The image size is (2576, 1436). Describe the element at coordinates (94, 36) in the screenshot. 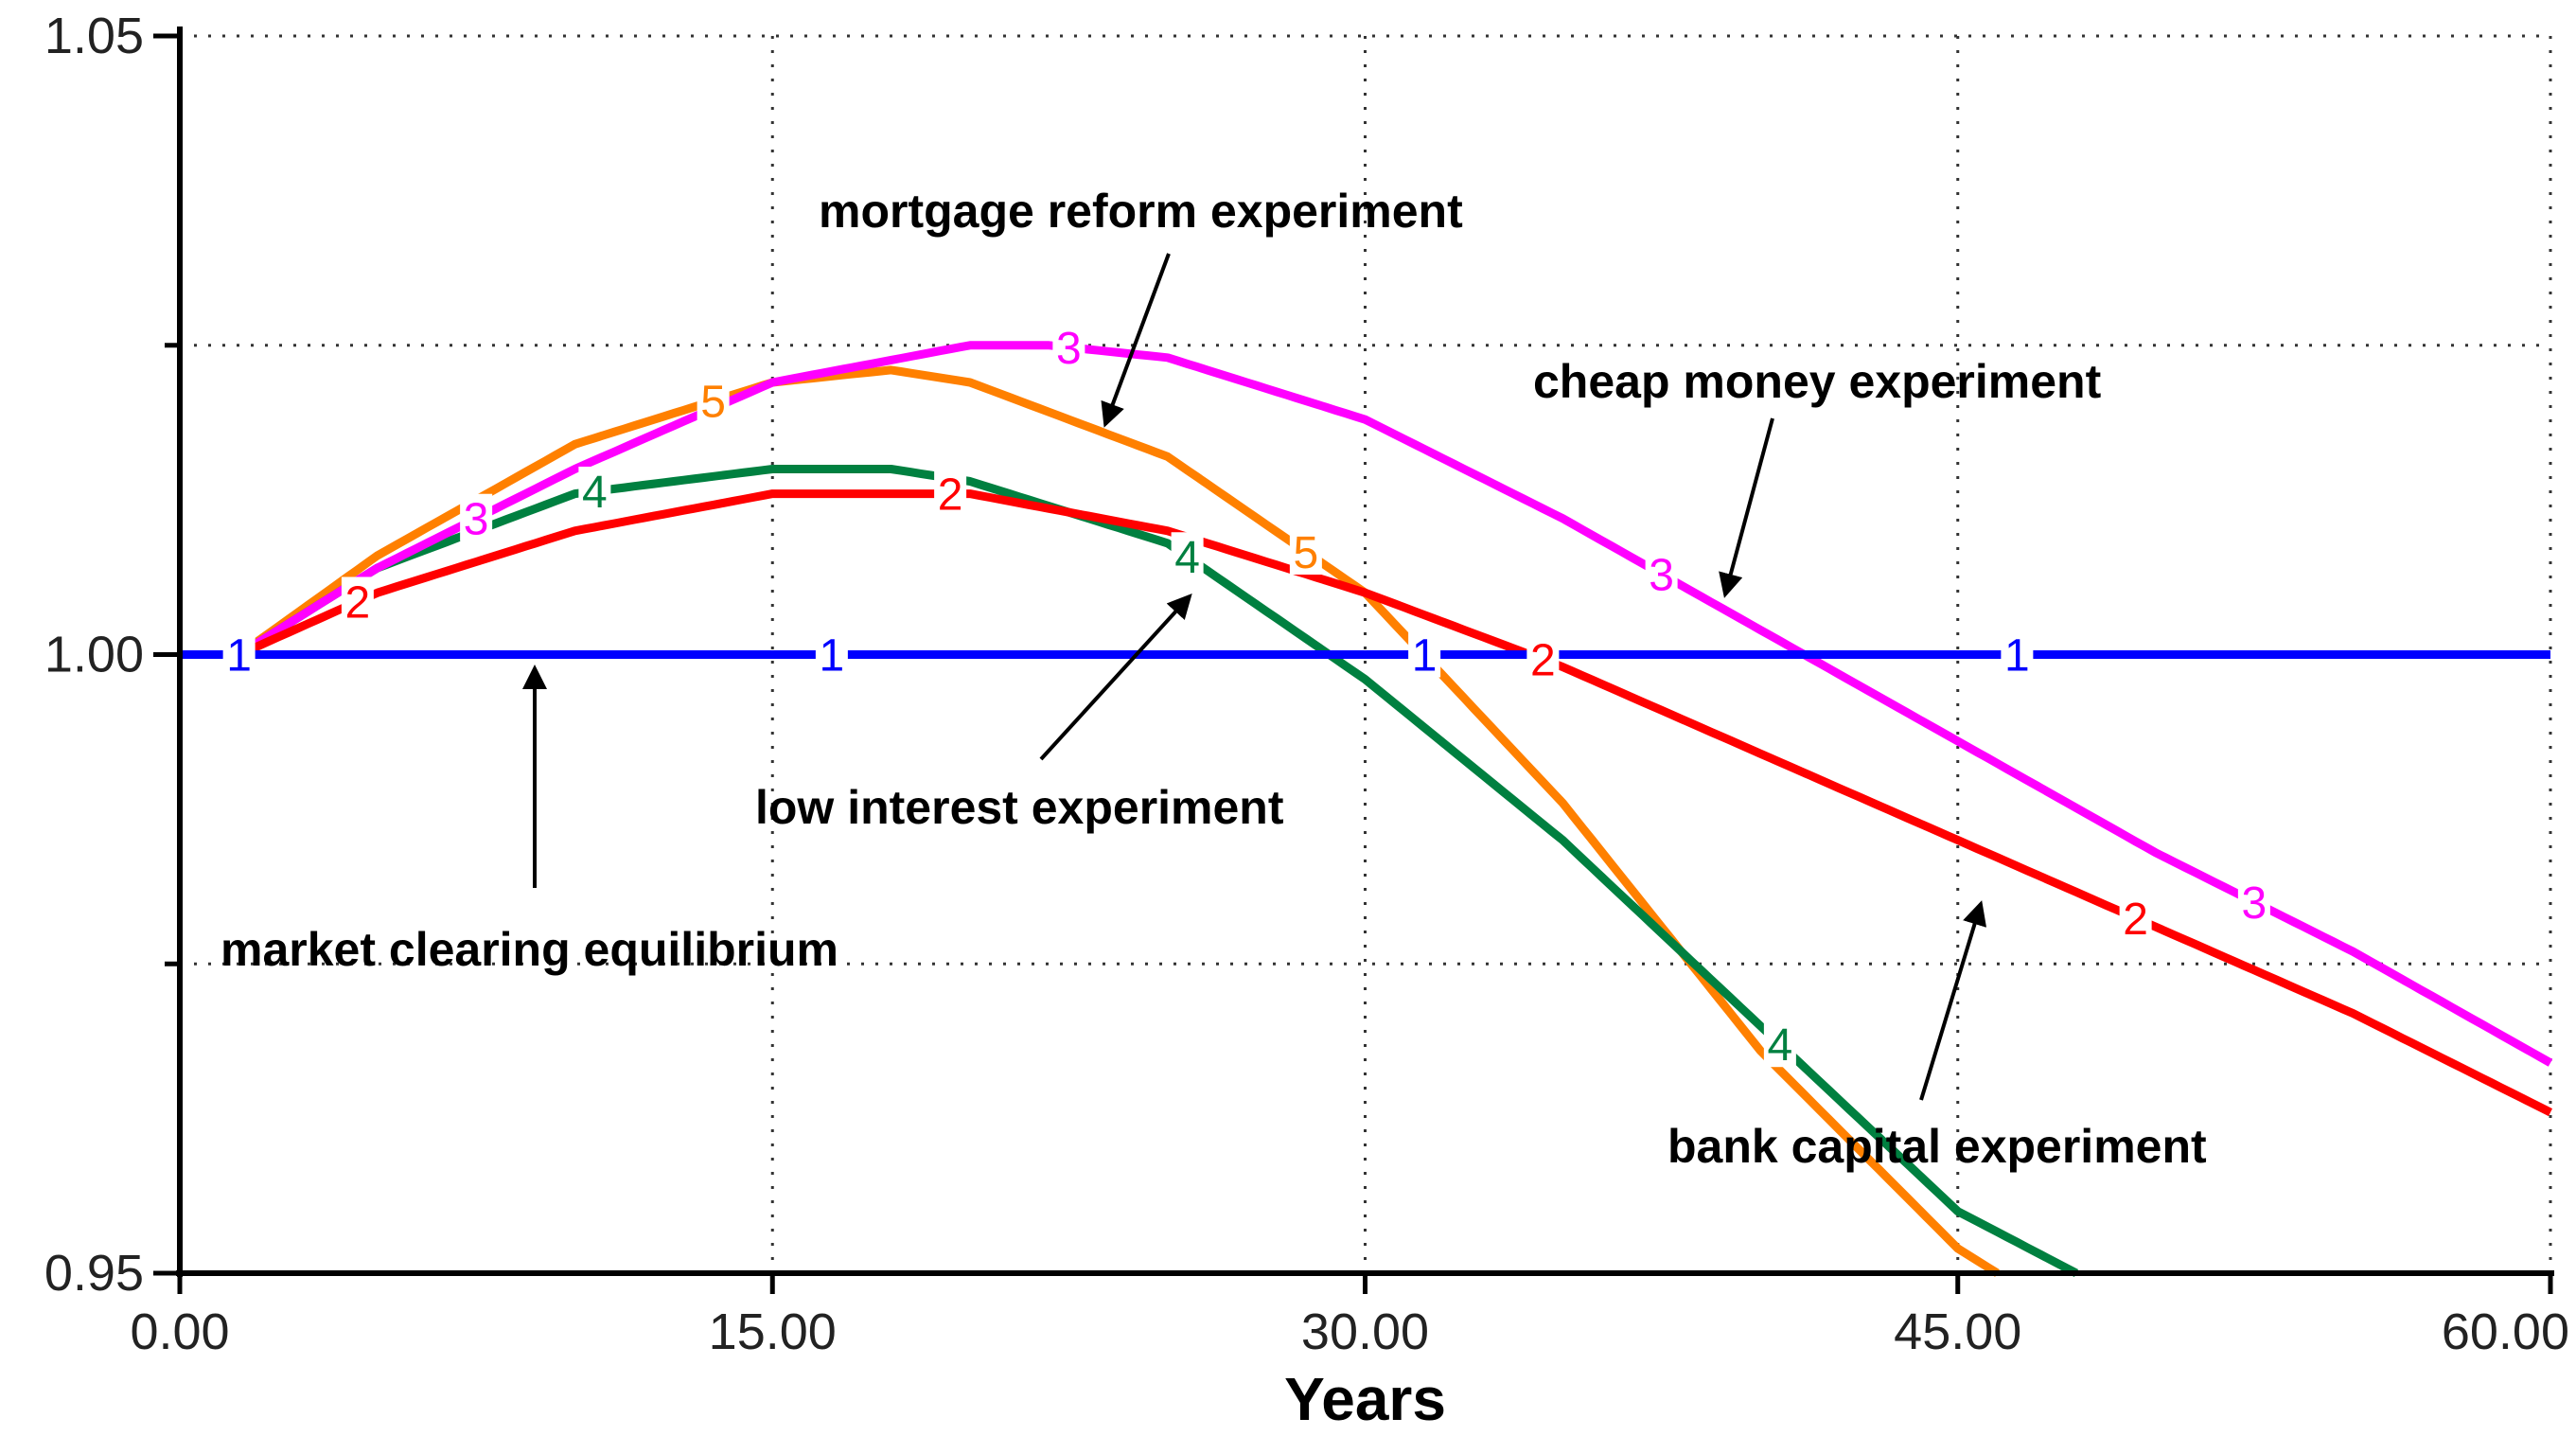

I see `y-tick-label: 1.05` at that location.